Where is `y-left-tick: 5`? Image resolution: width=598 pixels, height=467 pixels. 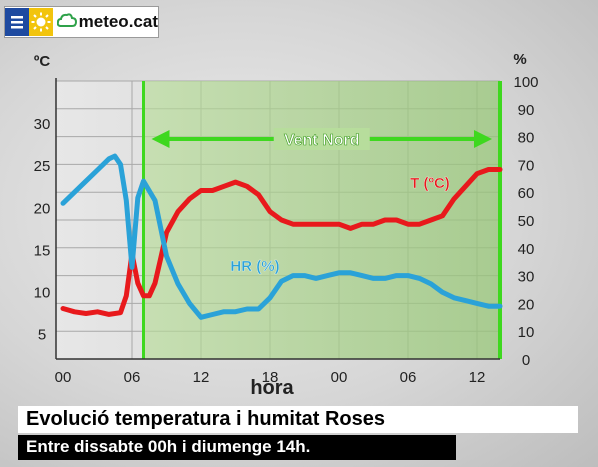
y-left-tick: 5 is located at coordinates (42, 335).